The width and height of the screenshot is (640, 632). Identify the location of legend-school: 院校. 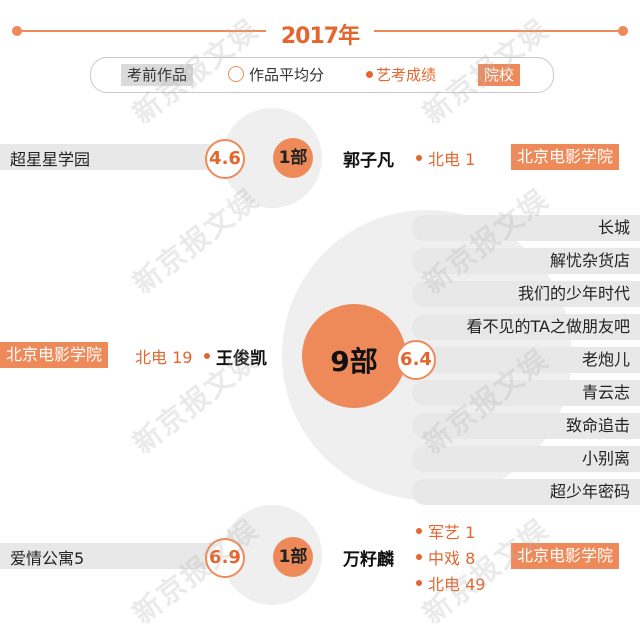
(499, 75).